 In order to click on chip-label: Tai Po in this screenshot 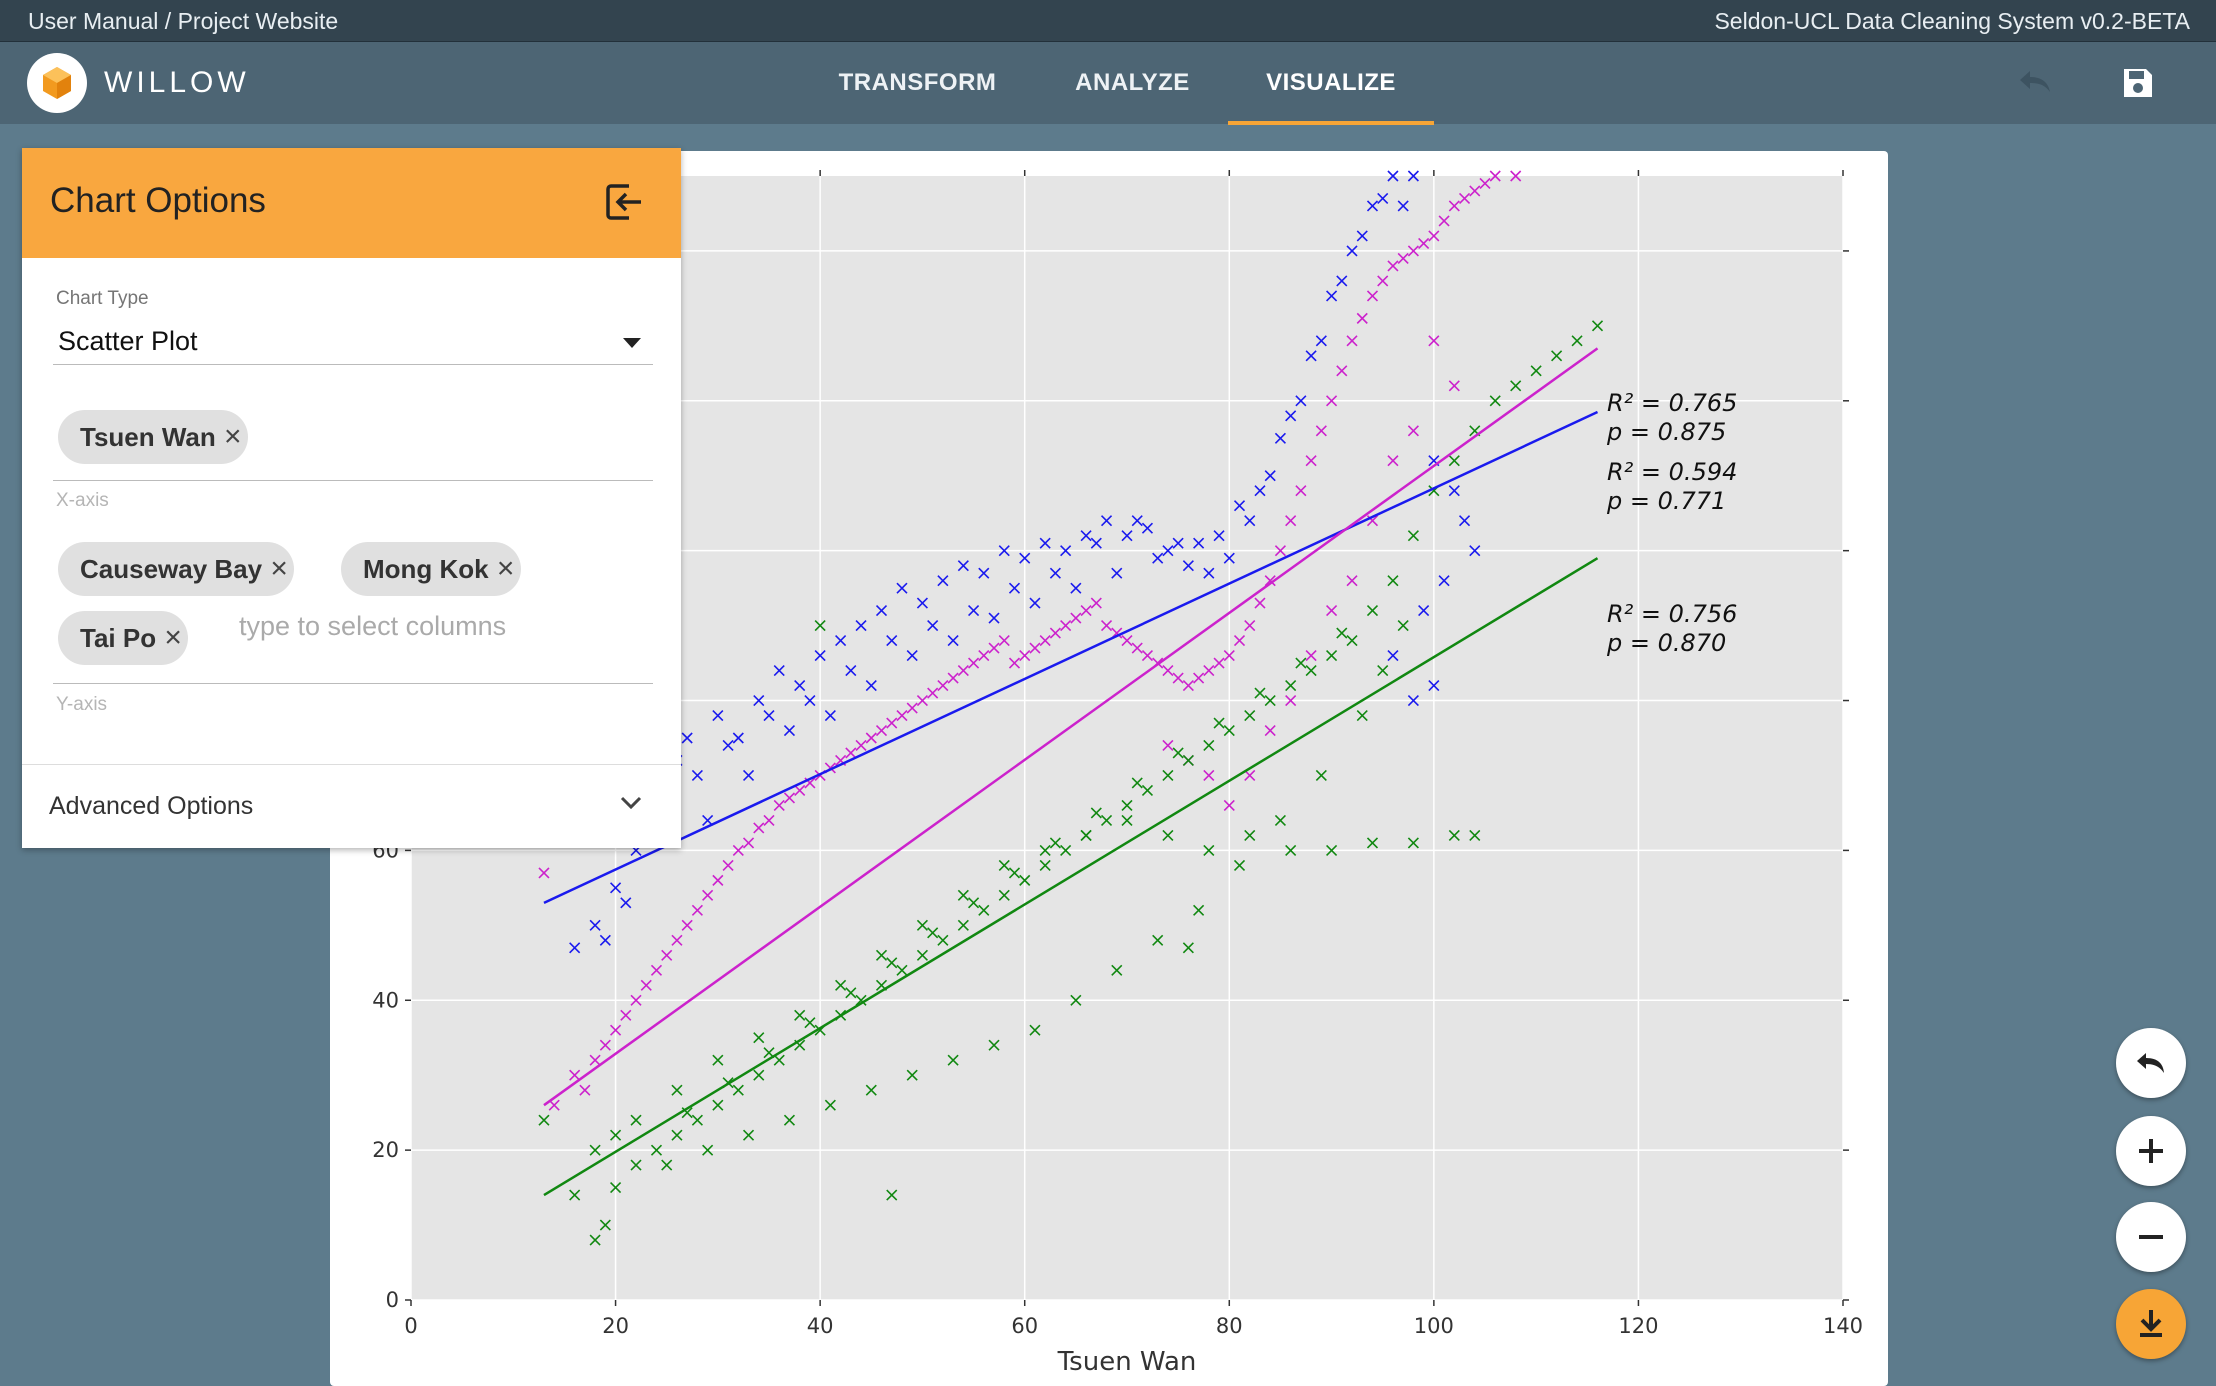, I will do `click(118, 638)`.